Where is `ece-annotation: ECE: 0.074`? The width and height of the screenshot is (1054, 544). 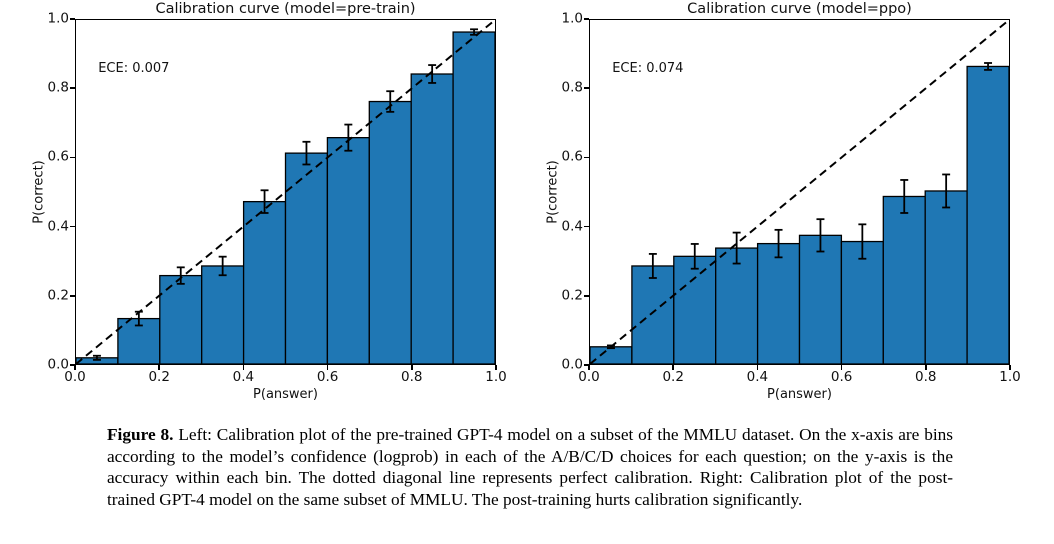
ece-annotation: ECE: 0.074 is located at coordinates (648, 69).